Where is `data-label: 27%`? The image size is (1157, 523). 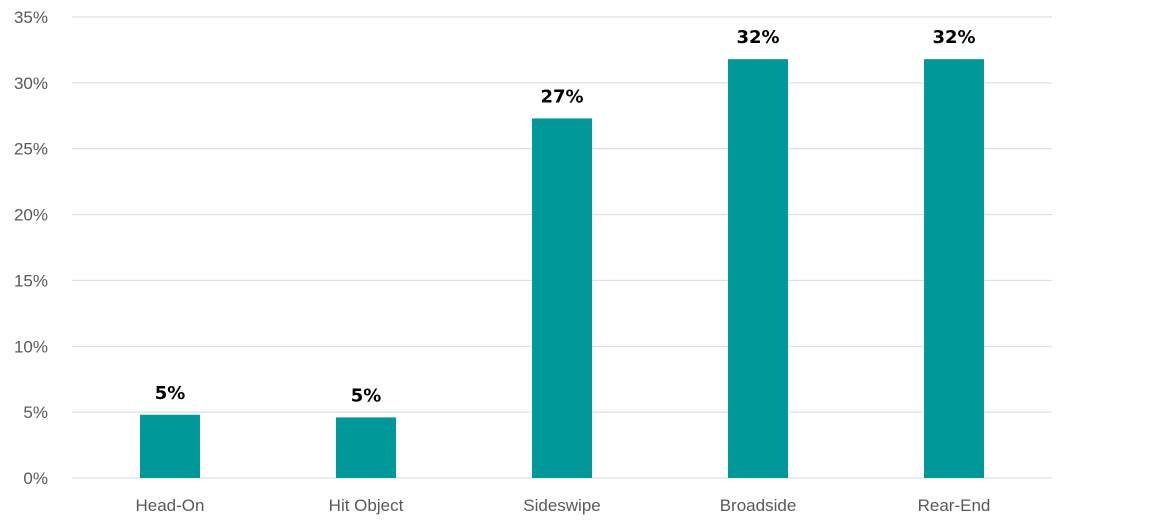 data-label: 27% is located at coordinates (561, 96).